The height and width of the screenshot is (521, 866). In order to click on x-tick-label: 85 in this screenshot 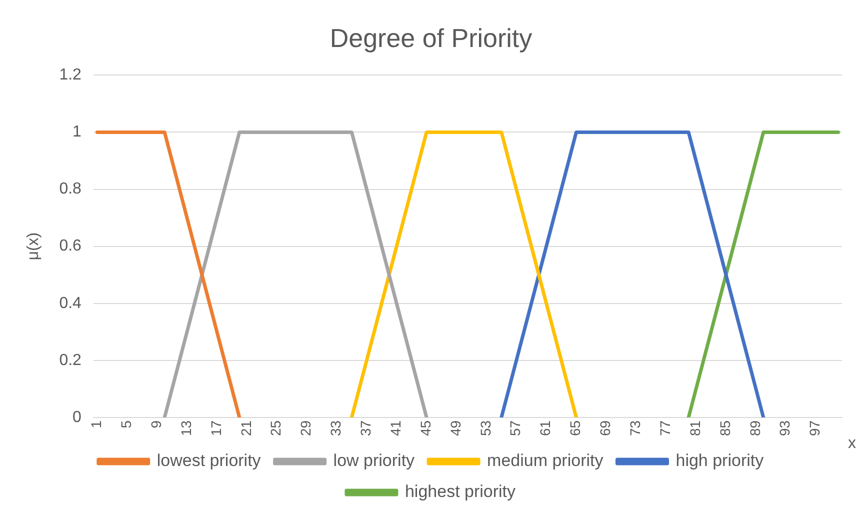, I will do `click(724, 428)`.